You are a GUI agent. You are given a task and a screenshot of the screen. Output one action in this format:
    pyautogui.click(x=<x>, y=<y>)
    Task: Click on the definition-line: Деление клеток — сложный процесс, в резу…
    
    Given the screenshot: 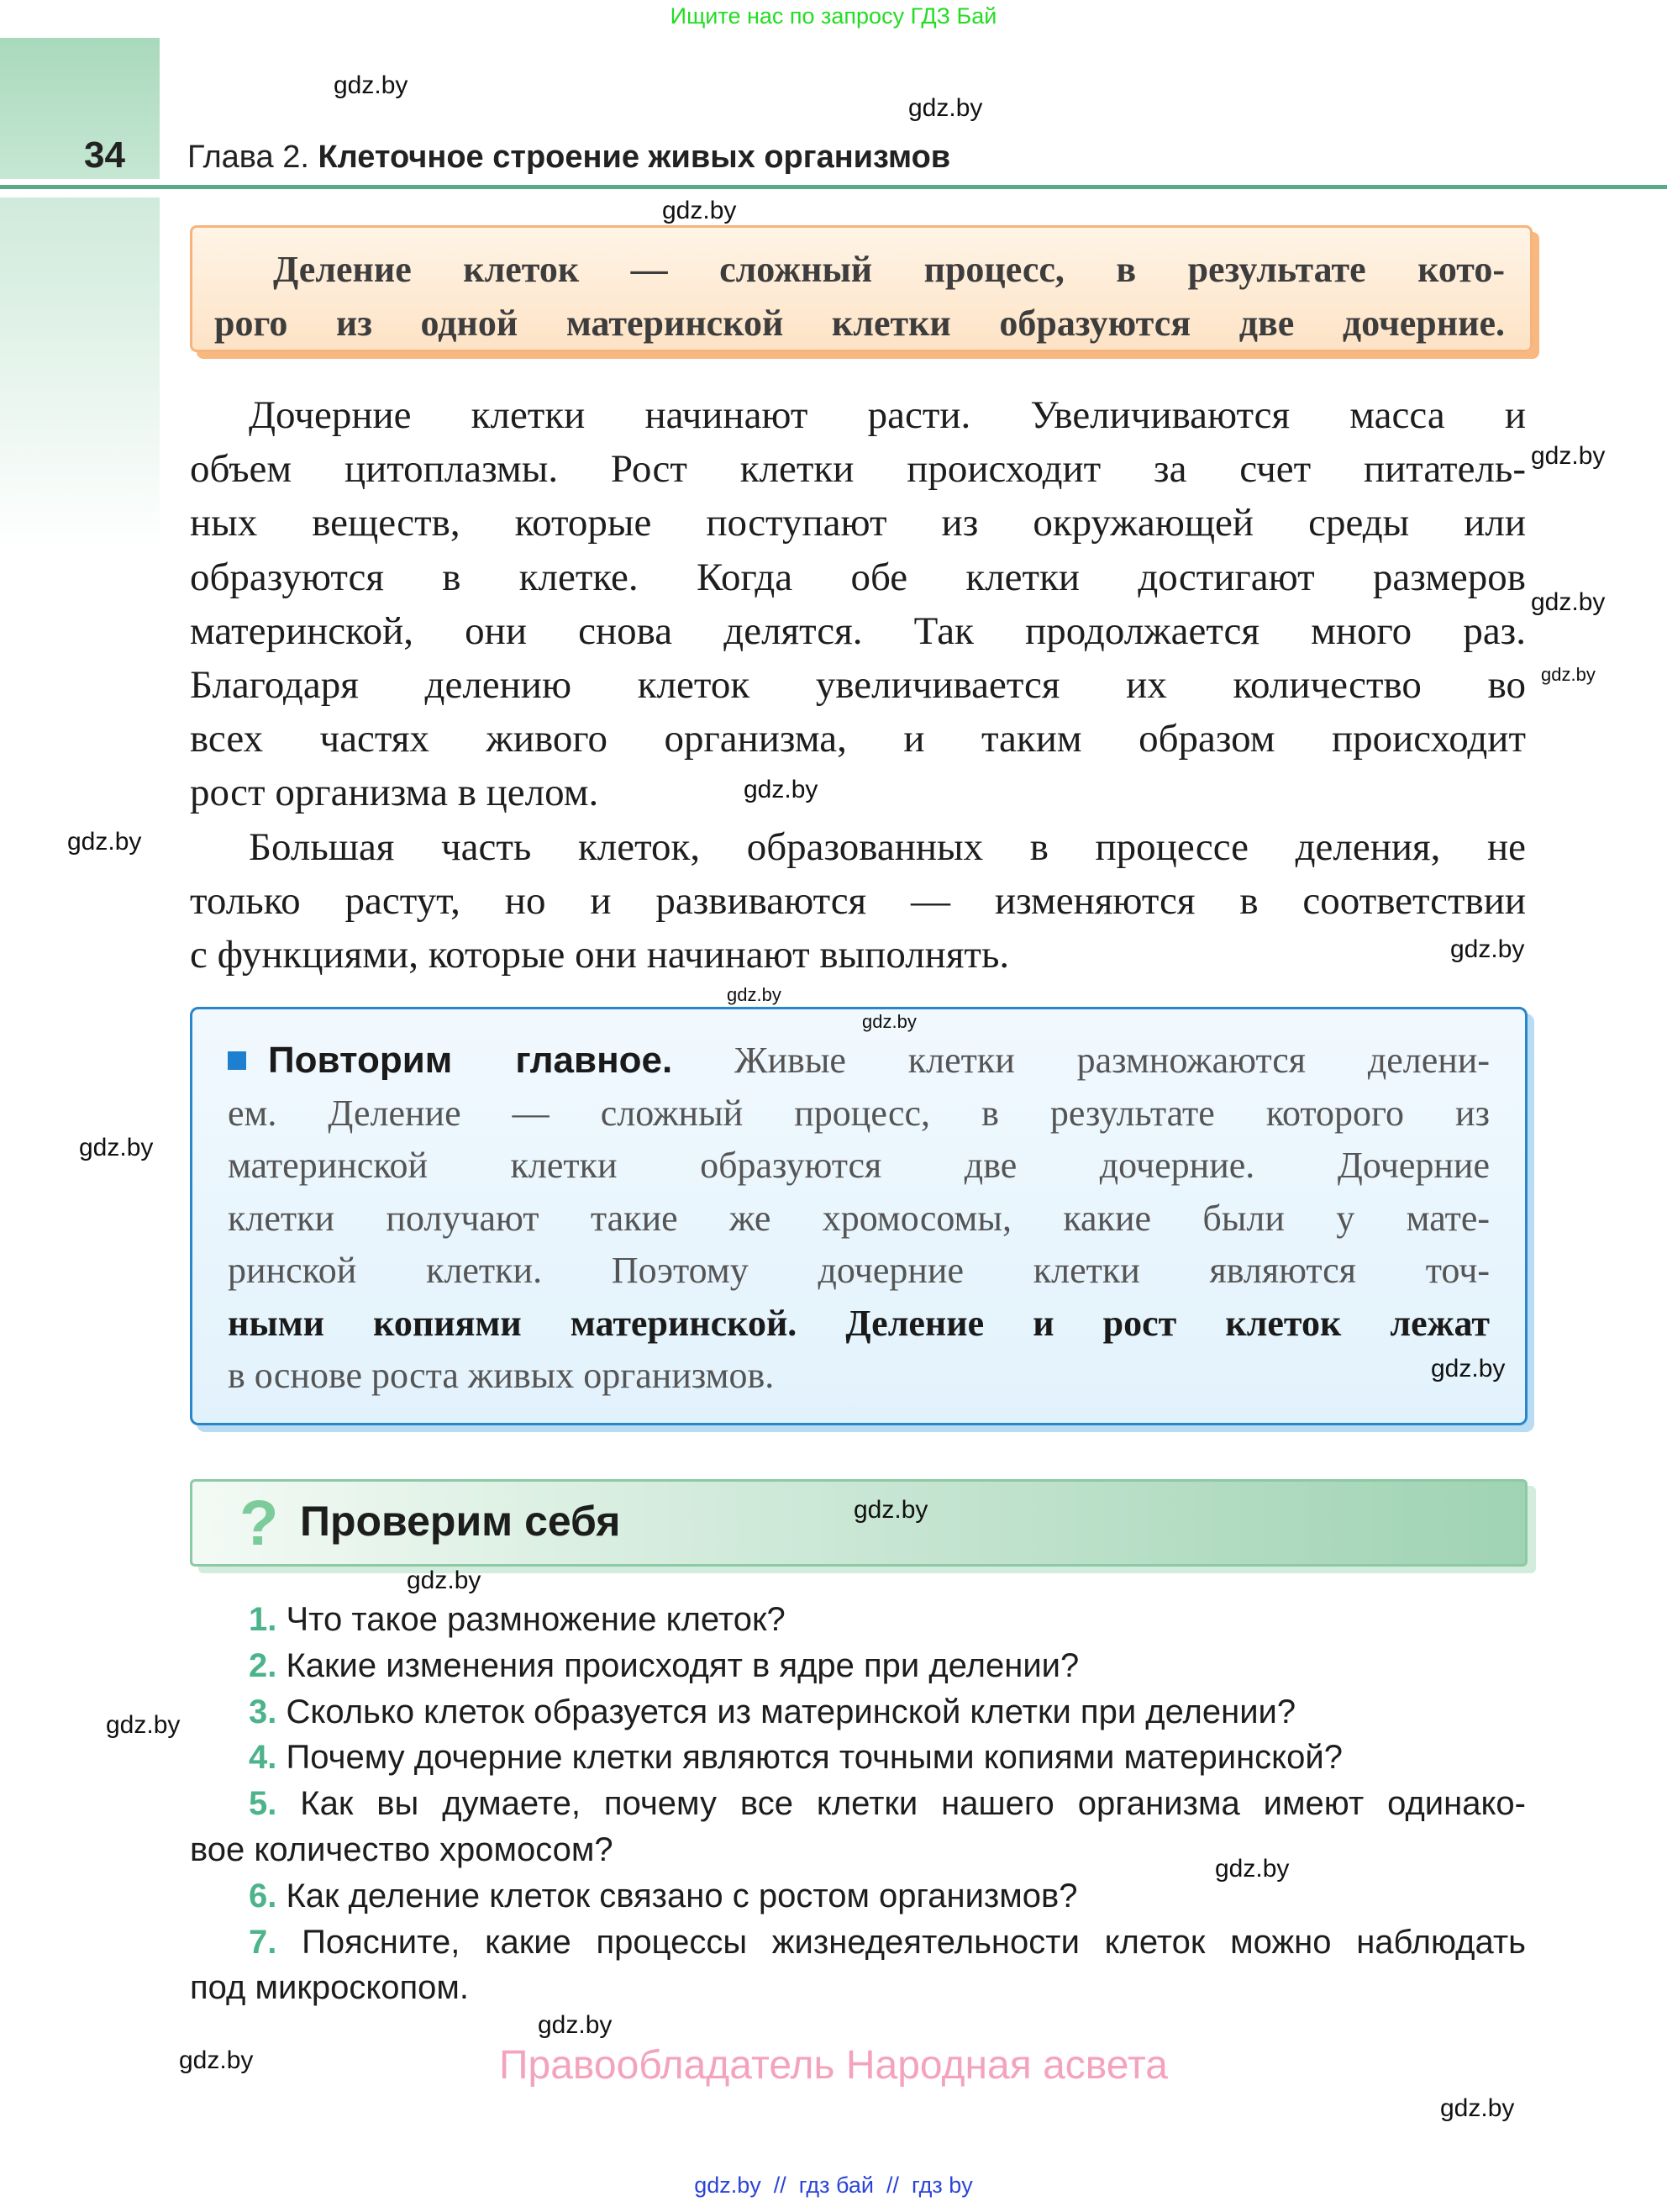 What is the action you would take?
    pyautogui.click(x=889, y=269)
    